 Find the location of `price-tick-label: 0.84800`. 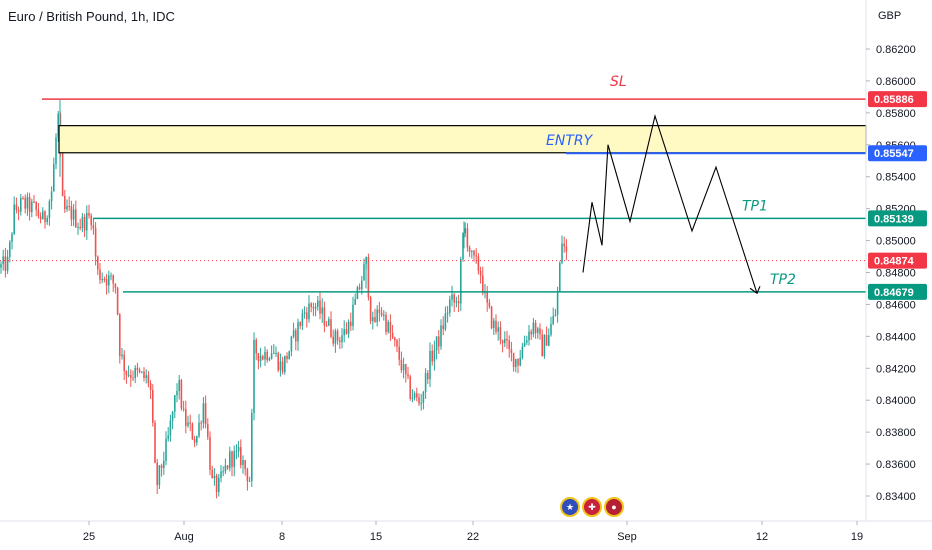

price-tick-label: 0.84800 is located at coordinates (896, 274).